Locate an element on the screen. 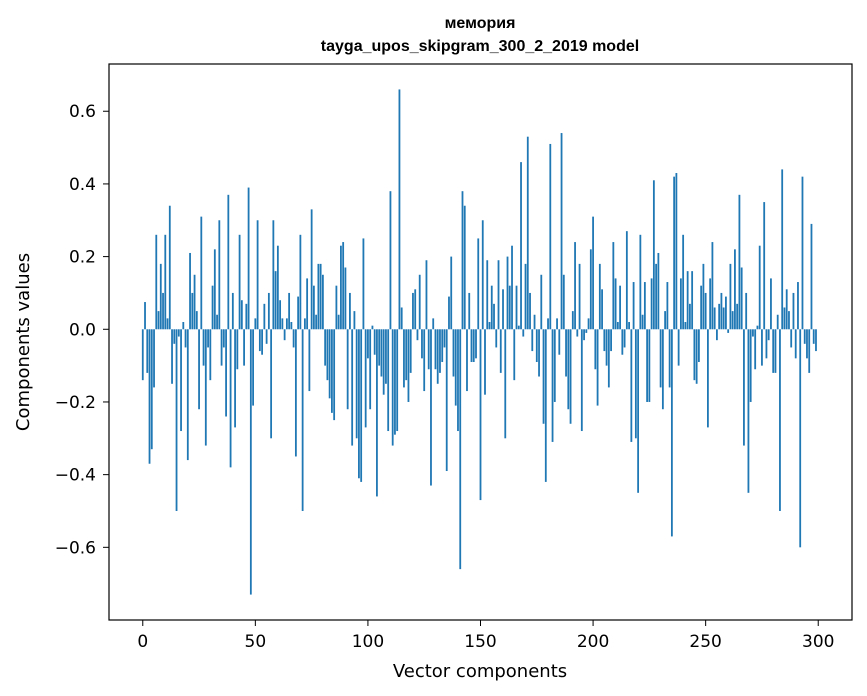 This screenshot has width=867, height=696. y-tick-label: 0.4 is located at coordinates (82, 185).